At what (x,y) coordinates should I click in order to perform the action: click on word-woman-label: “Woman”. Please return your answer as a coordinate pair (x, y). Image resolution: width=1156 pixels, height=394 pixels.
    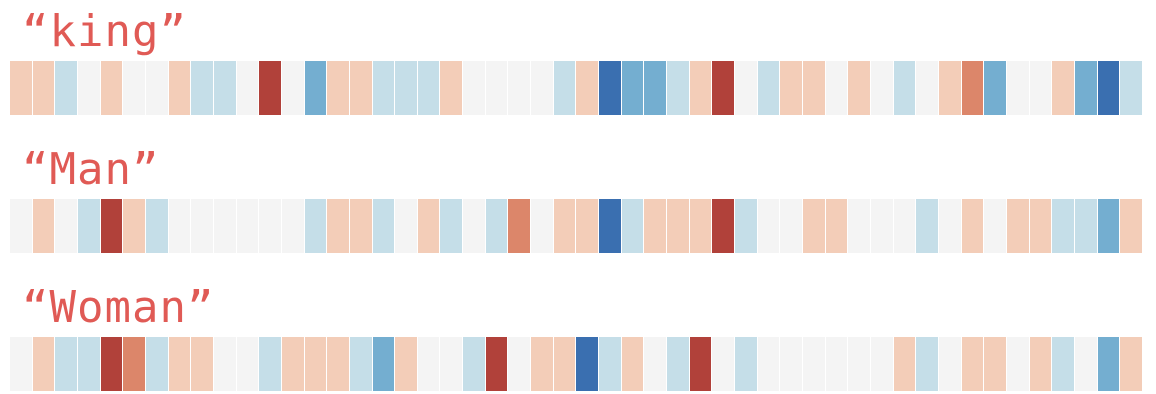
    Looking at the image, I should click on (118, 307).